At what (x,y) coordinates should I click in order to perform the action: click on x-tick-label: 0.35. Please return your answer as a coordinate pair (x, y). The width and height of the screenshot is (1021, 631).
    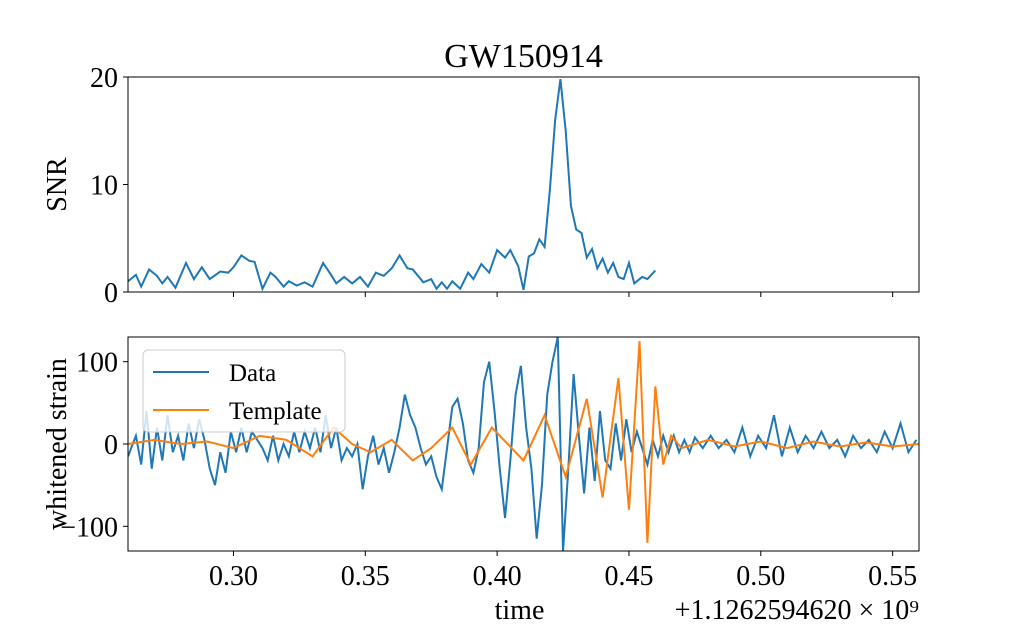
    Looking at the image, I should click on (365, 576).